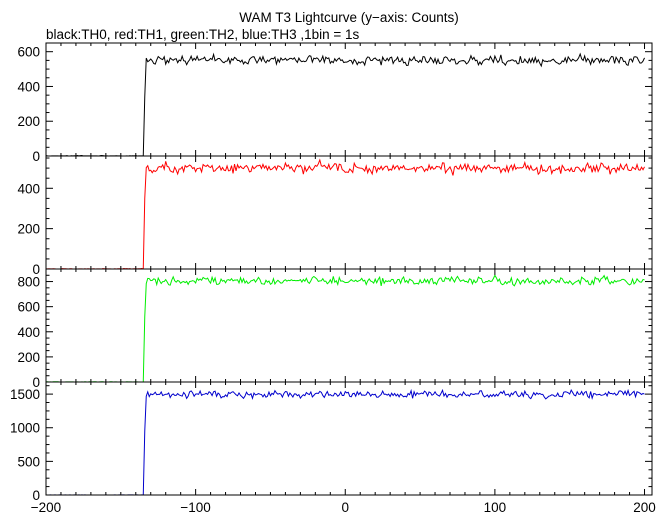 The width and height of the screenshot is (669, 515). Describe the element at coordinates (644, 507) in the screenshot. I see `x-tick-label: 200` at that location.